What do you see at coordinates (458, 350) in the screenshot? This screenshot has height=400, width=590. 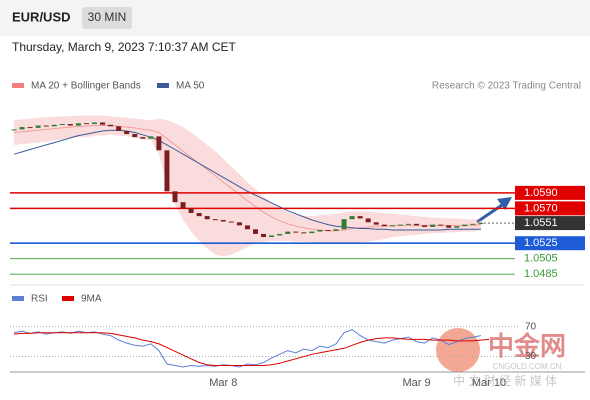 I see `watermark-logo` at bounding box center [458, 350].